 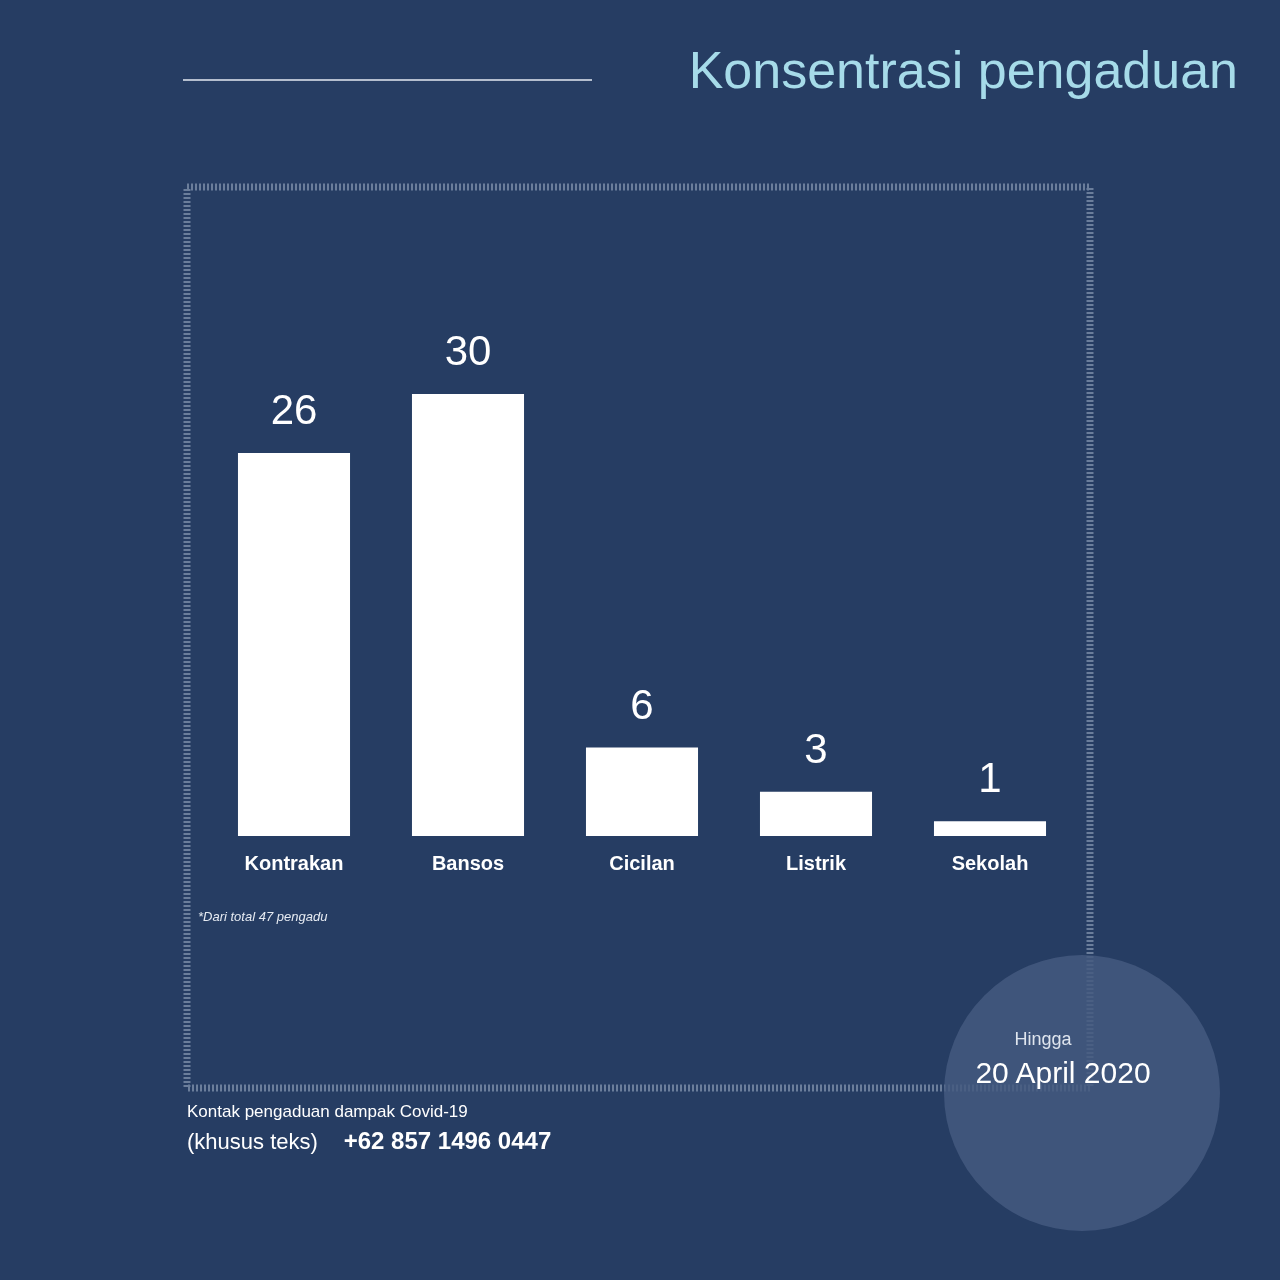 What do you see at coordinates (963, 70) in the screenshot?
I see `chart-title: Konsentrasi pengaduan` at bounding box center [963, 70].